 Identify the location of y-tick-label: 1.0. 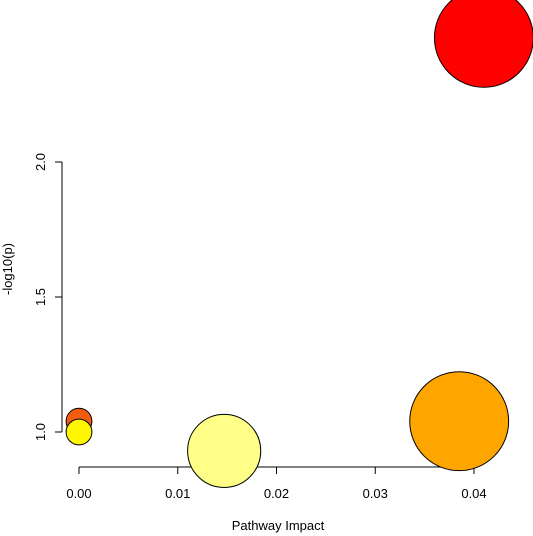
(40, 432).